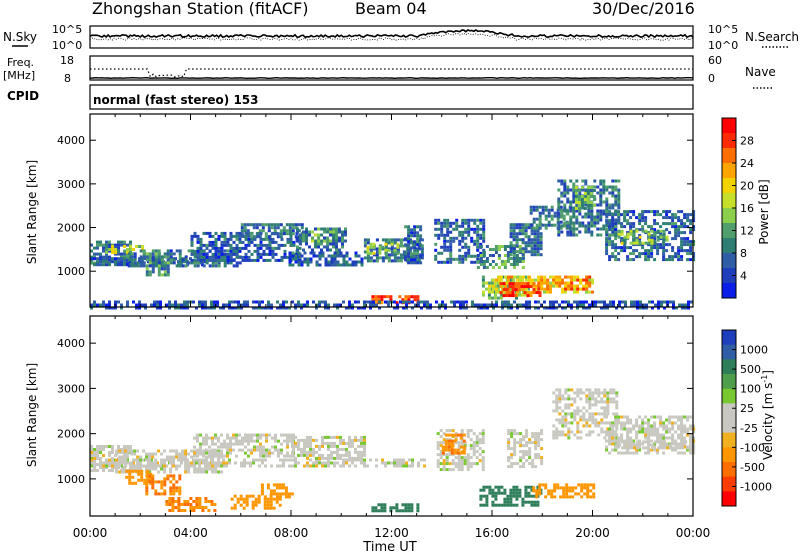 The width and height of the screenshot is (800, 554). I want to click on velocity-colorbar-label-text: Velocity [m s, so click(768, 421).